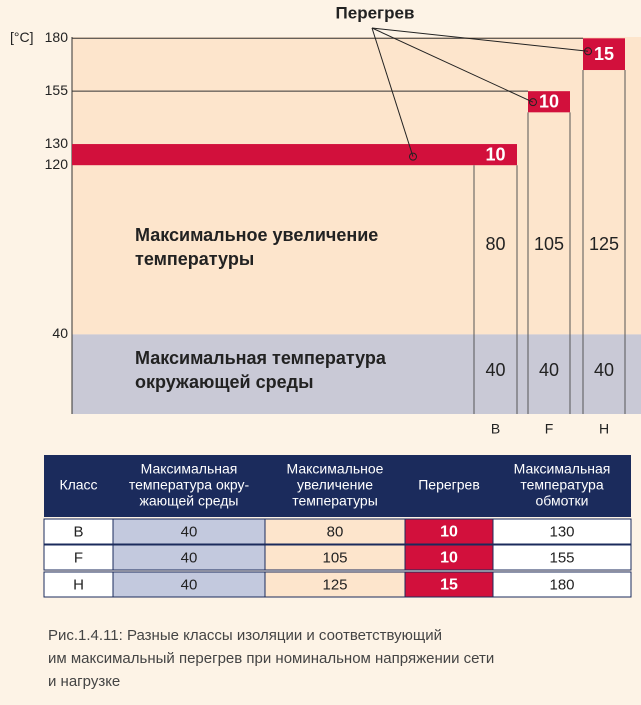 The height and width of the screenshot is (705, 641). I want to click on header-cell: Класс, so click(78, 485).